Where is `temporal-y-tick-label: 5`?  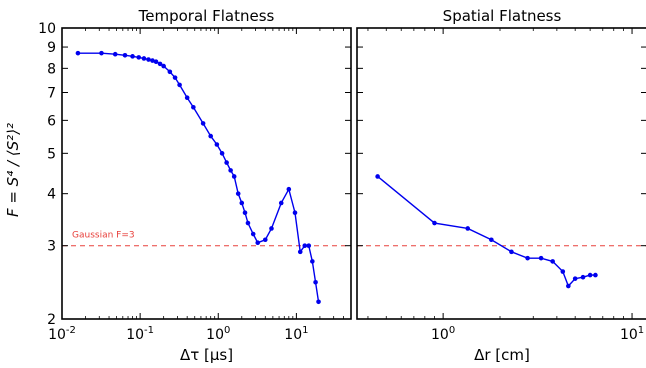
temporal-y-tick-label: 5 is located at coordinates (51, 154).